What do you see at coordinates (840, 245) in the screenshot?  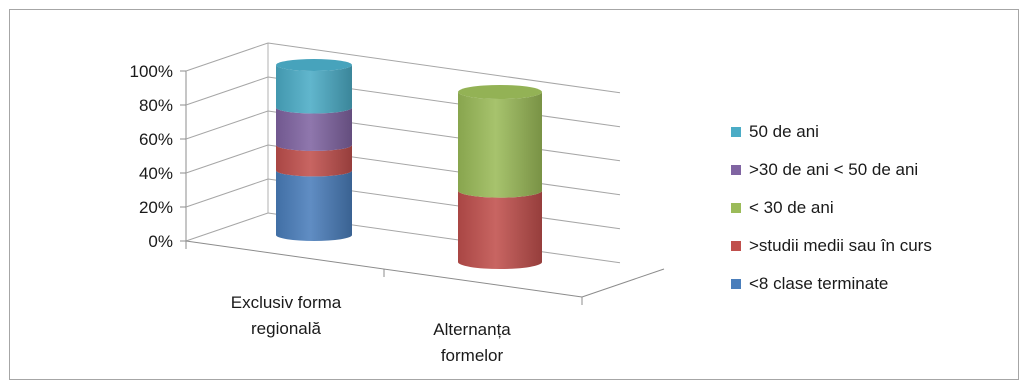 I see `legend-label: >studii medii sau în curs` at bounding box center [840, 245].